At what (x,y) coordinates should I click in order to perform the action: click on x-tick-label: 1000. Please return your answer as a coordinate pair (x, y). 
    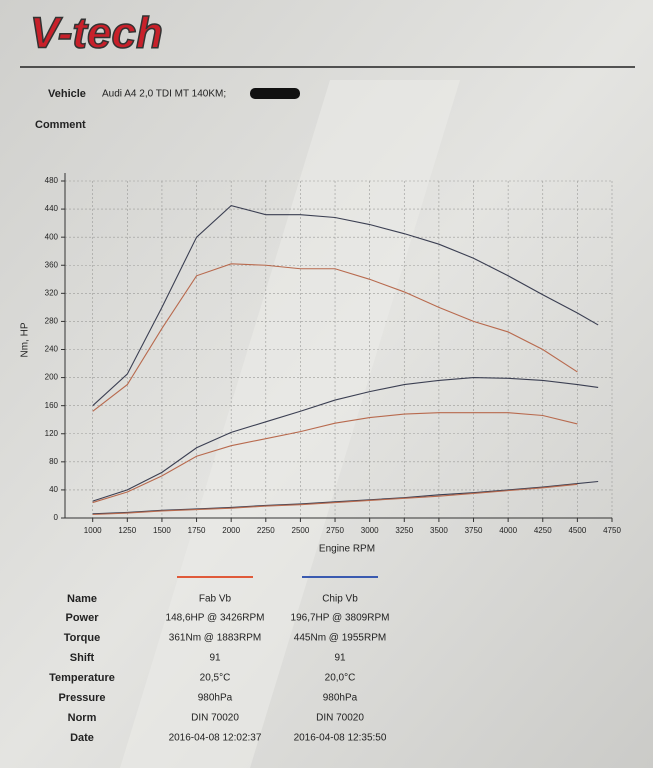
    Looking at the image, I should click on (93, 530).